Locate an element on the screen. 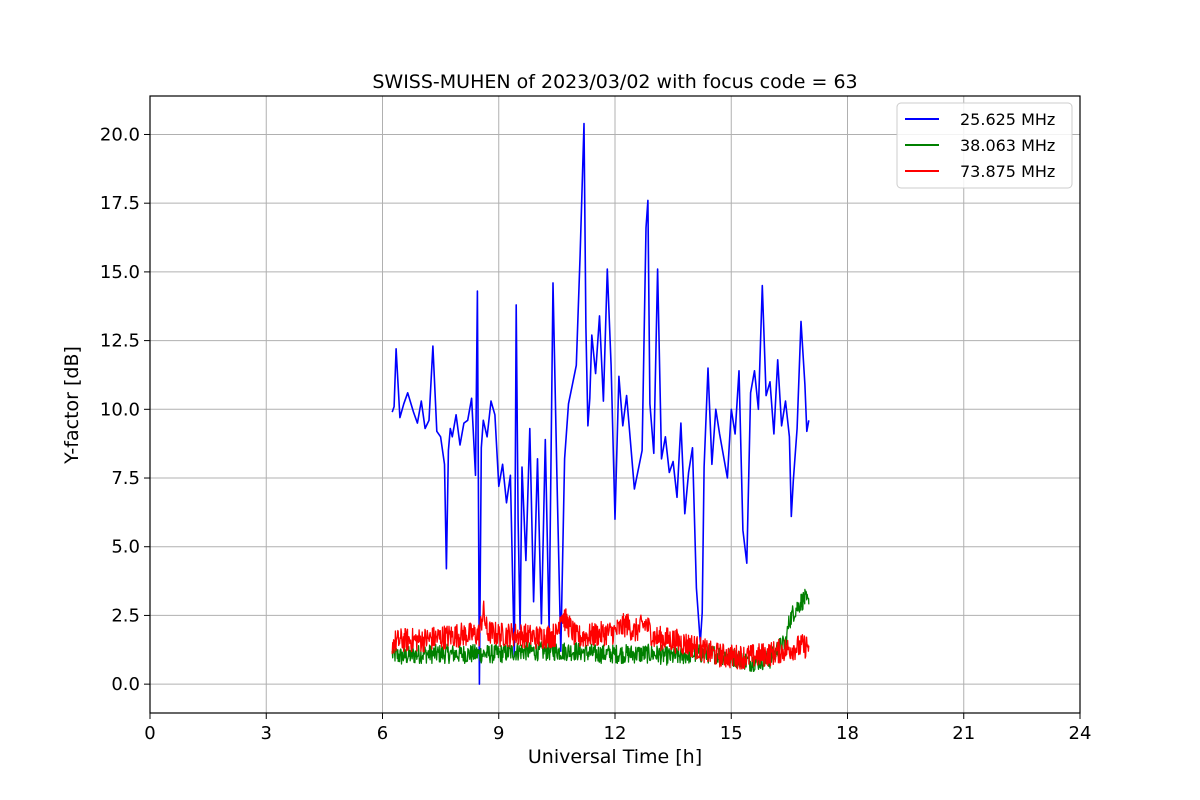 This screenshot has height=800, width=1200. x-tick-label: 3 is located at coordinates (266, 733).